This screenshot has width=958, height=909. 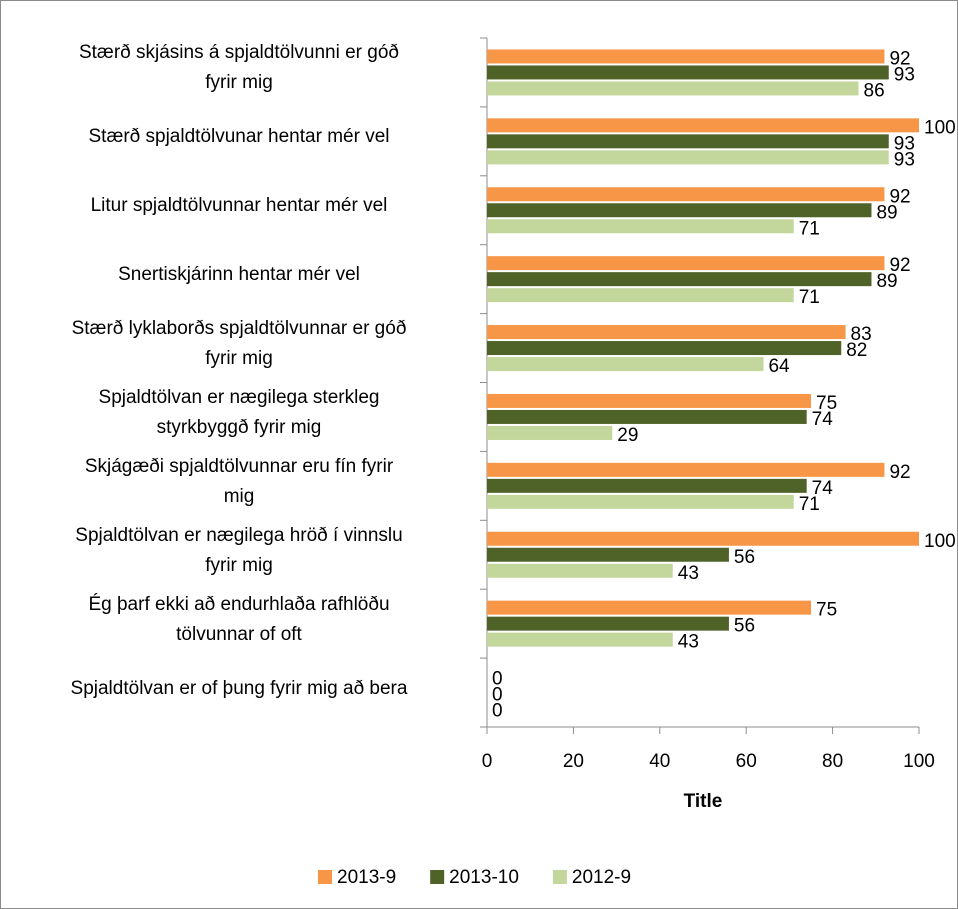 I want to click on value-label: 83, so click(x=861, y=334).